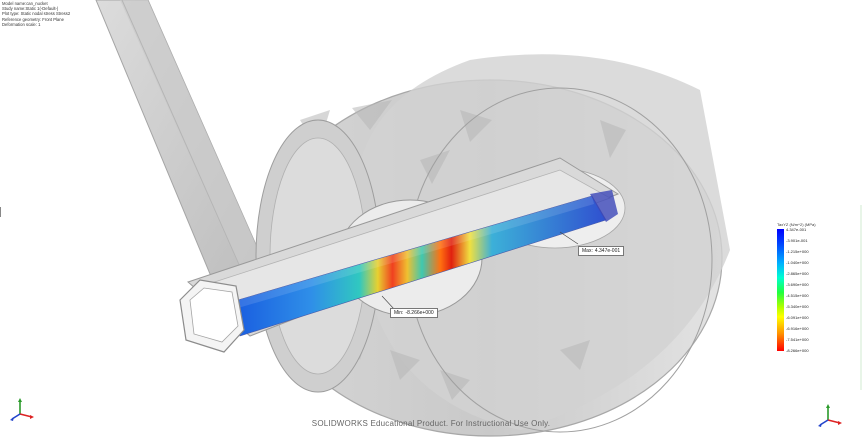 The height and width of the screenshot is (438, 862). What do you see at coordinates (780, 290) in the screenshot?
I see `legend-color-bar` at bounding box center [780, 290].